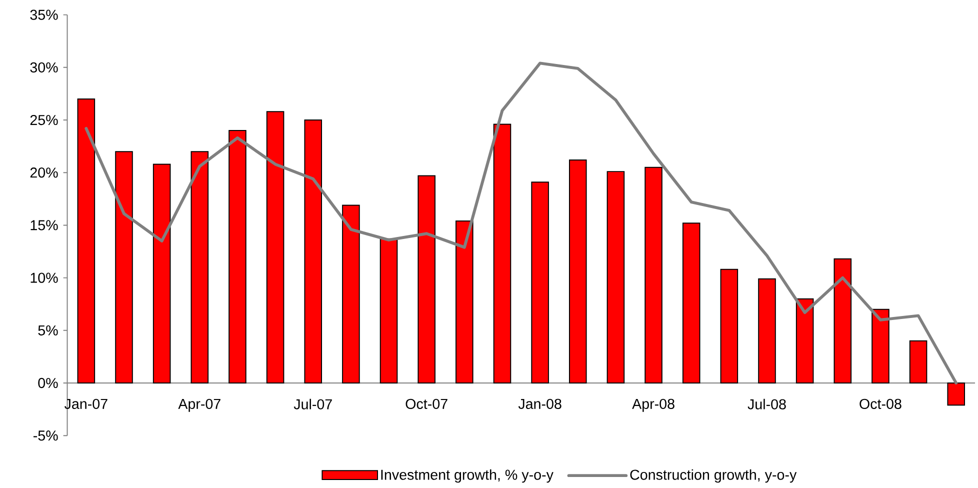 The width and height of the screenshot is (978, 488). Describe the element at coordinates (313, 404) in the screenshot. I see `x-tick-label: Jul-07` at that location.